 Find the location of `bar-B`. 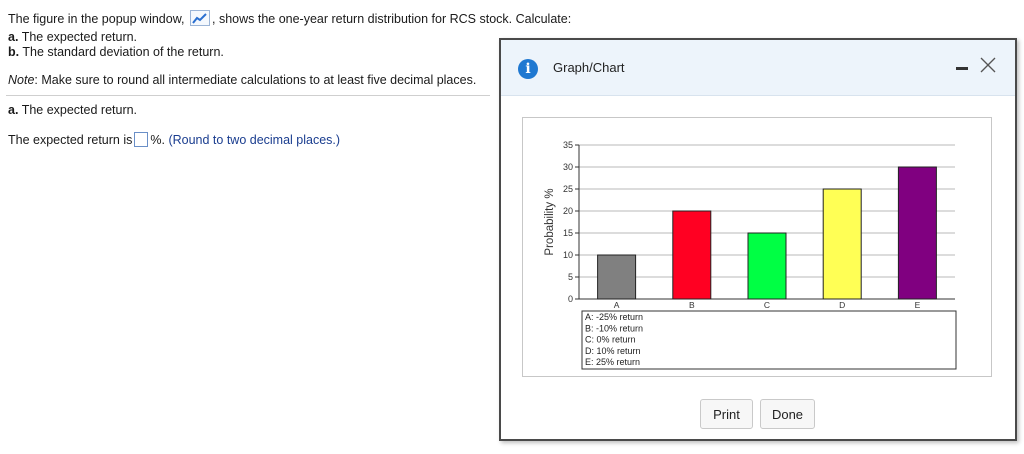

bar-B is located at coordinates (692, 255).